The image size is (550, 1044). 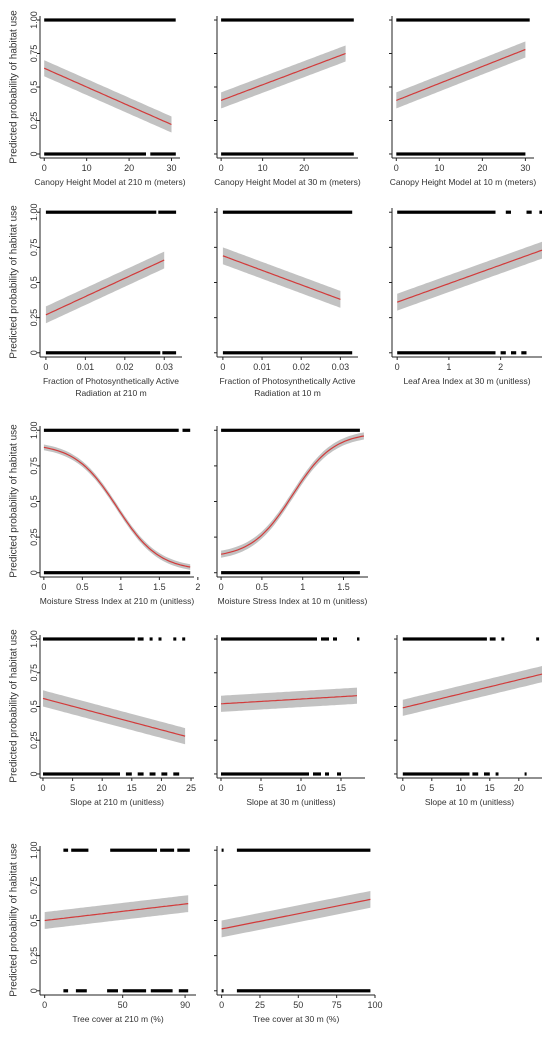 What do you see at coordinates (283, 76) in the screenshot?
I see `fitted-line-chm30` at bounding box center [283, 76].